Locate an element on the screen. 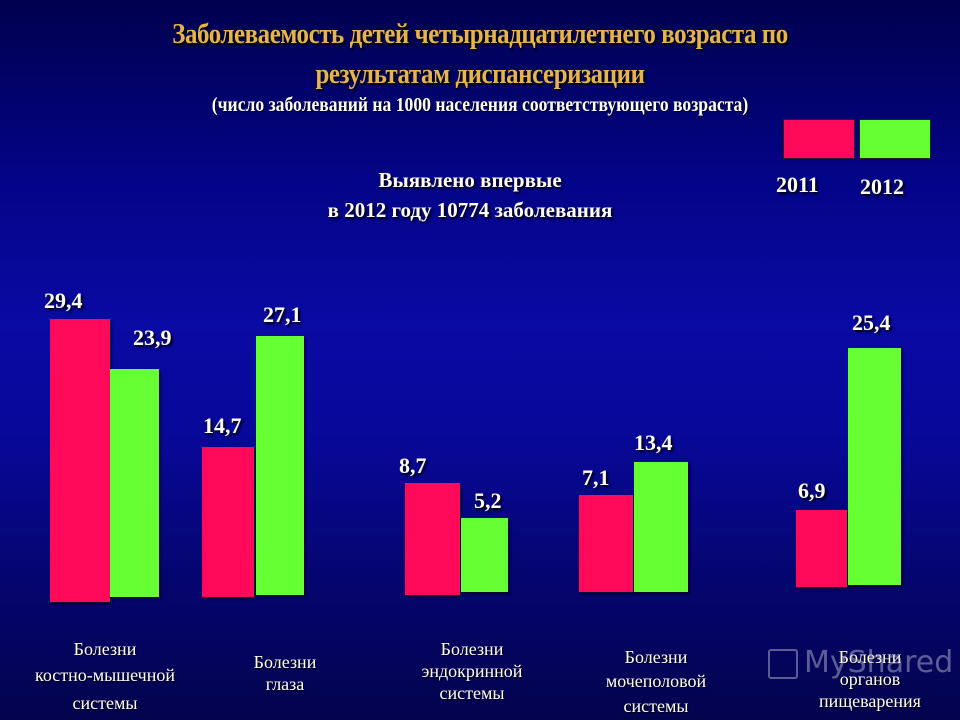  value-label: 29,4 is located at coordinates (63, 300).